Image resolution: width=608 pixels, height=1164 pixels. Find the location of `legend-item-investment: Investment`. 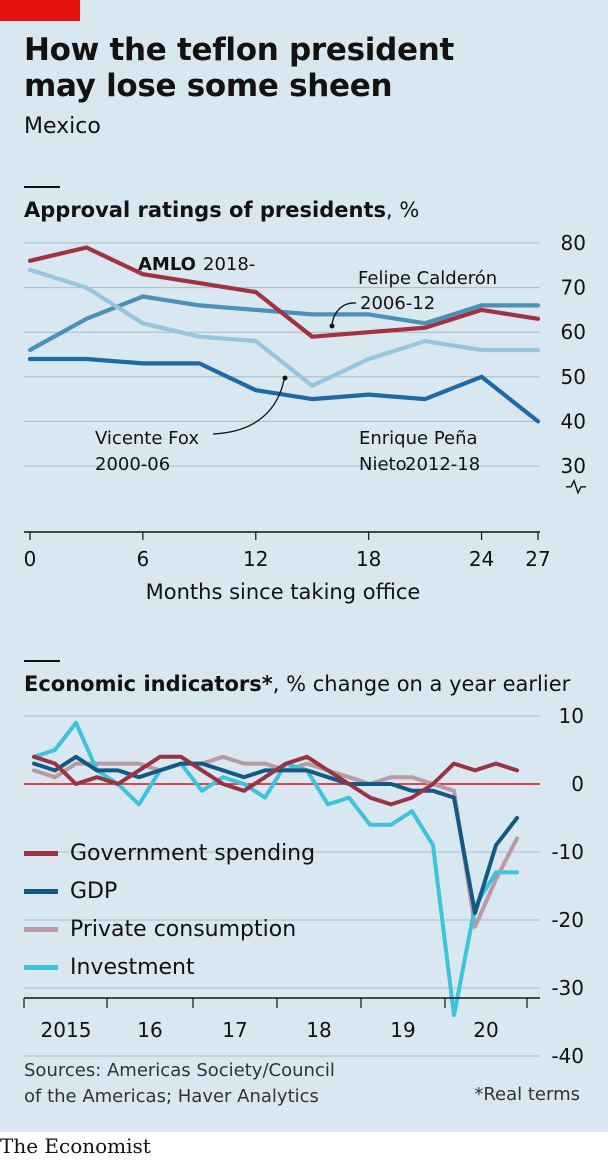

legend-item-investment: Investment is located at coordinates (169, 967).